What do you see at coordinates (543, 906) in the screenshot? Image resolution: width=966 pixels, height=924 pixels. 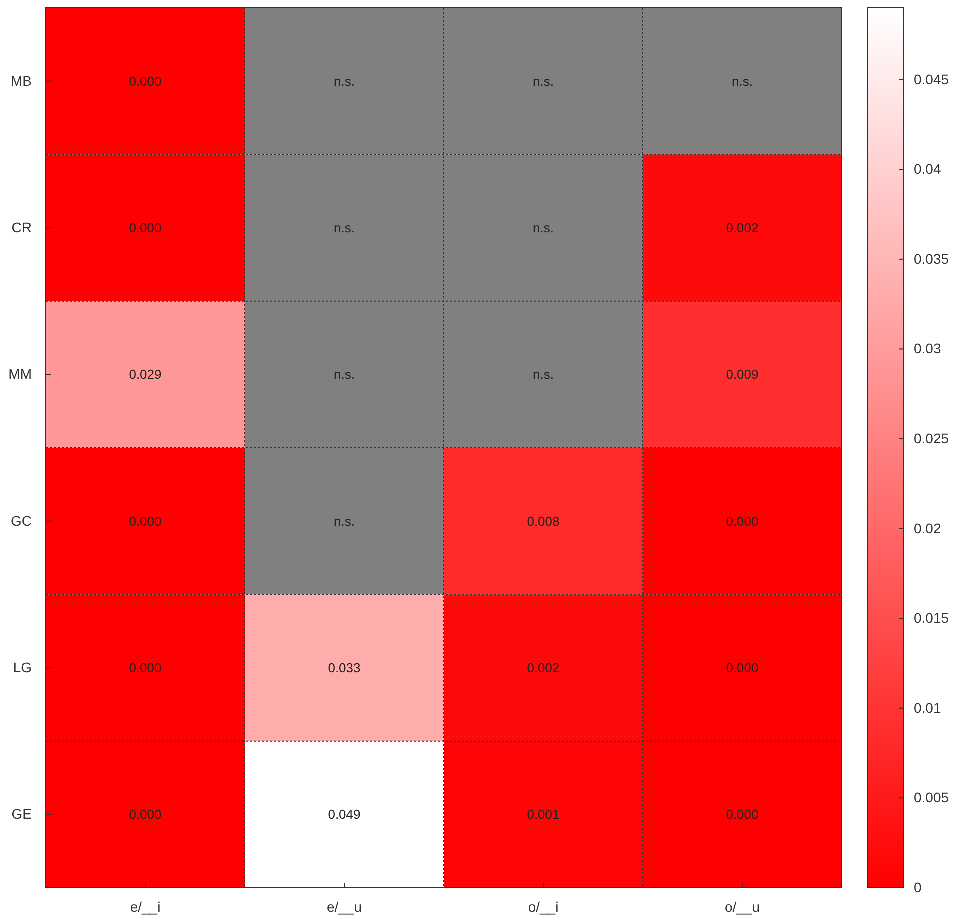 I see `x-tick-label: o/__i` at bounding box center [543, 906].